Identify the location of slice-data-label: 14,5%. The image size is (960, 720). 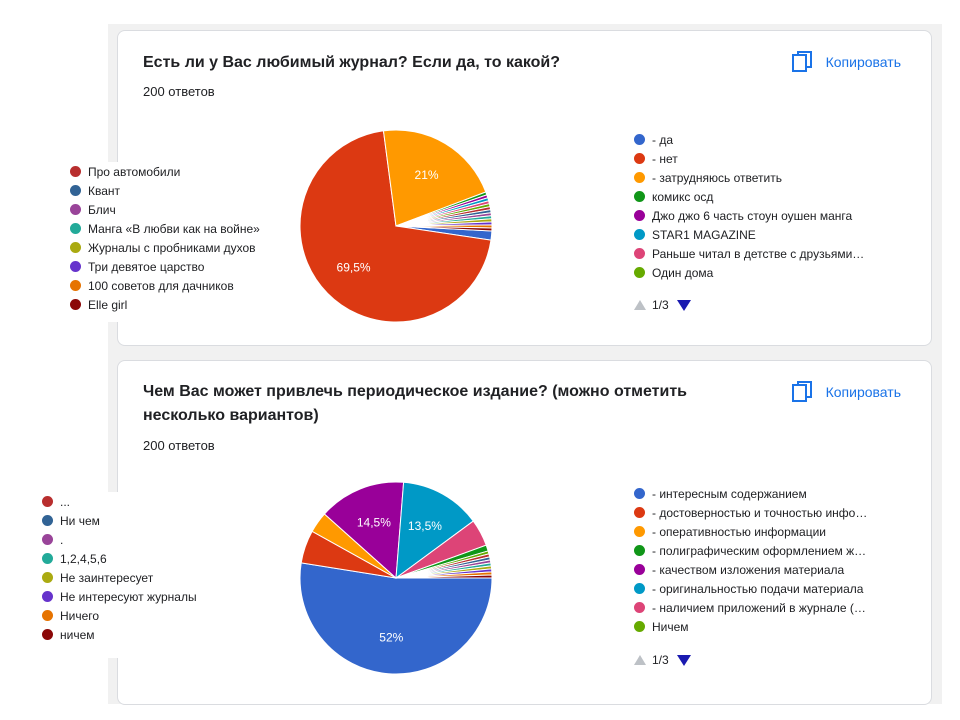
(374, 523).